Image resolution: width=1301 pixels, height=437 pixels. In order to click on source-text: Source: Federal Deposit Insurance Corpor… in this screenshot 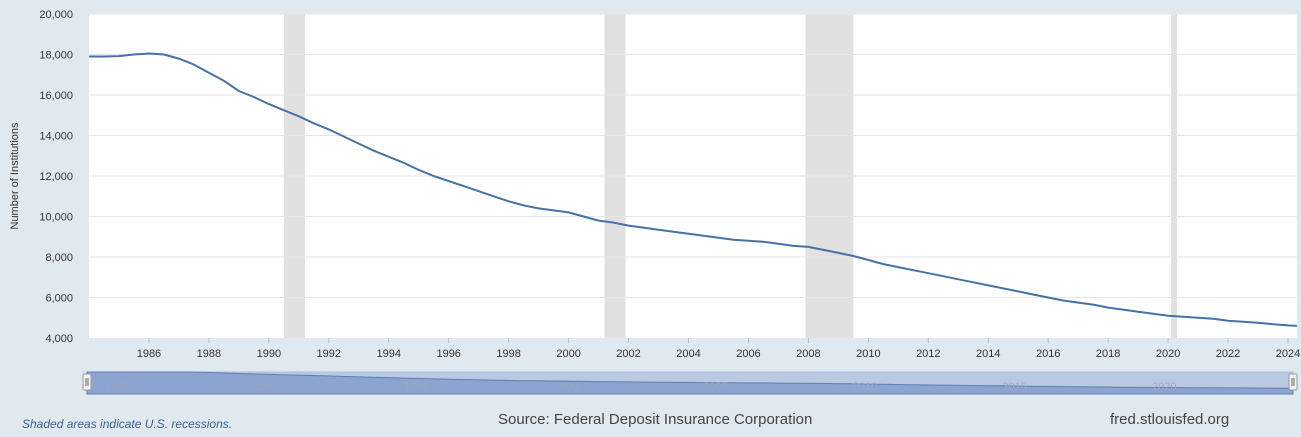, I will do `click(655, 419)`.